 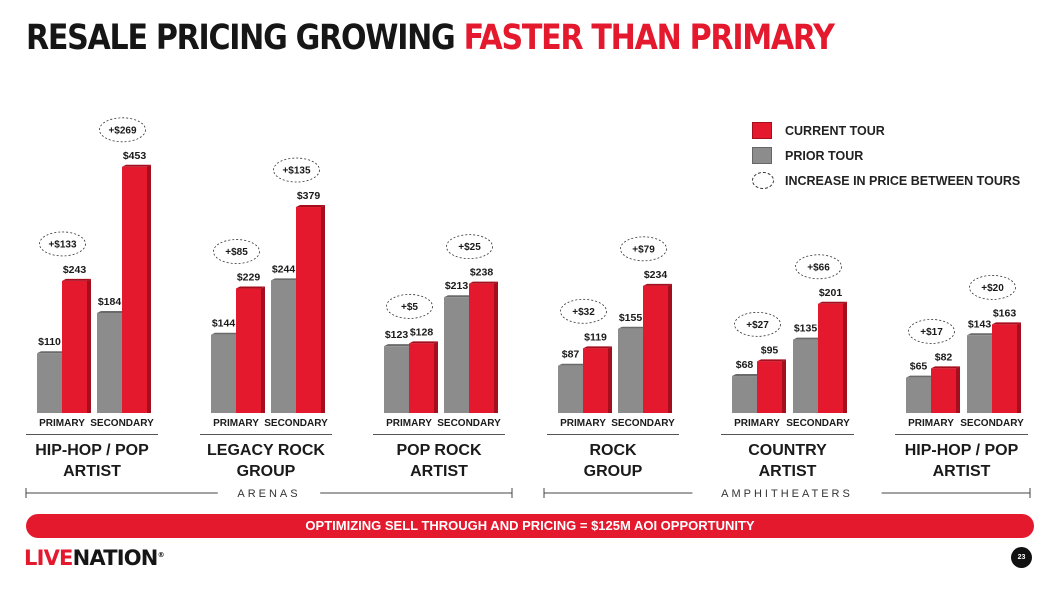 What do you see at coordinates (610, 379) in the screenshot?
I see `bar-current-3-primary-side` at bounding box center [610, 379].